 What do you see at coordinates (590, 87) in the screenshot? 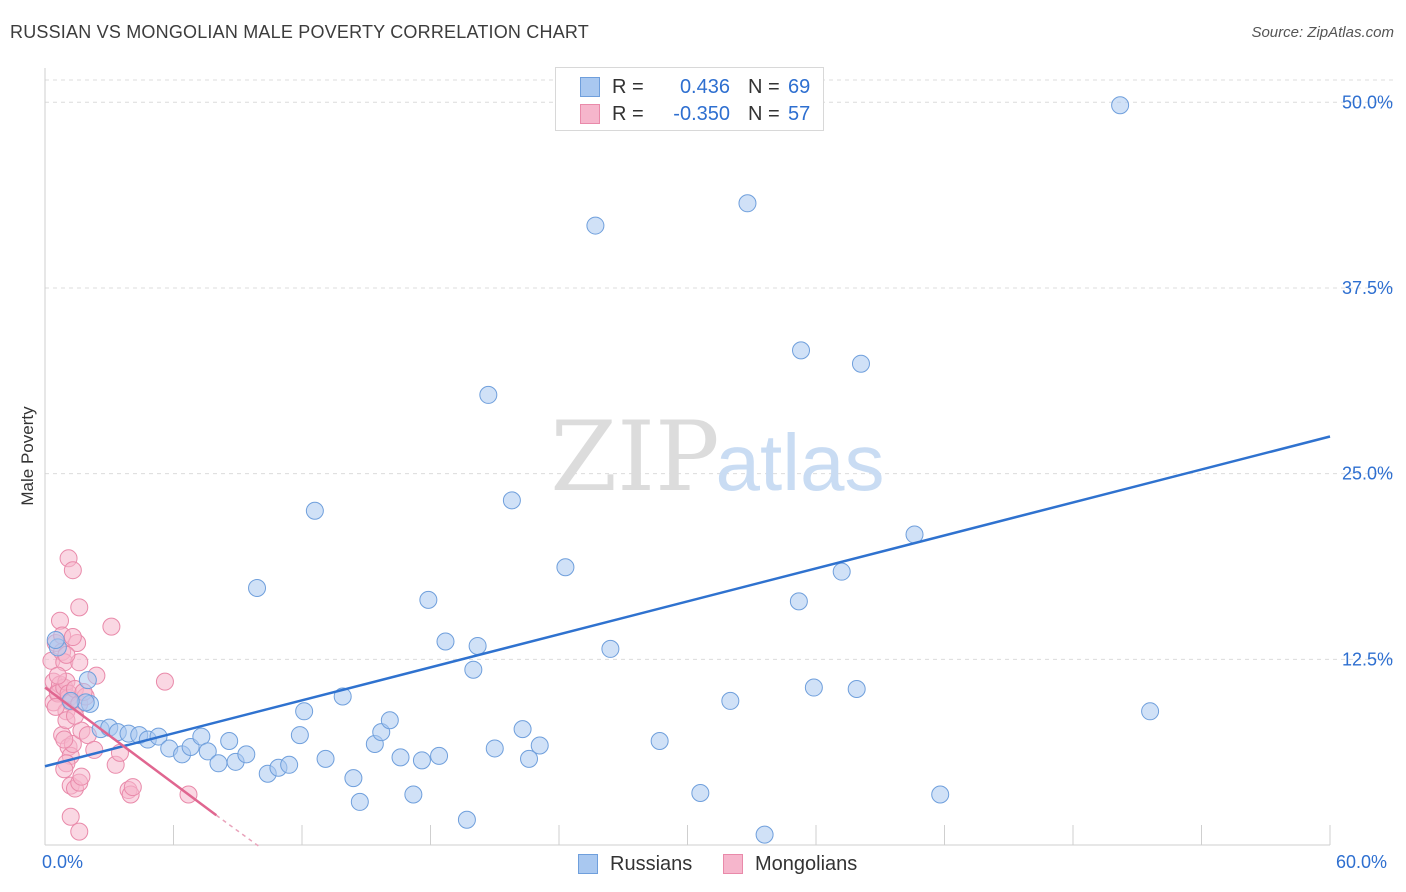
I see `legend-swatch-russians` at bounding box center [590, 87].